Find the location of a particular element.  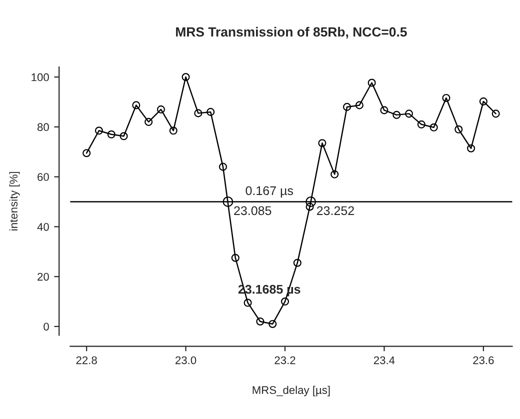

y-tick-label: 0 is located at coordinates (46, 326).